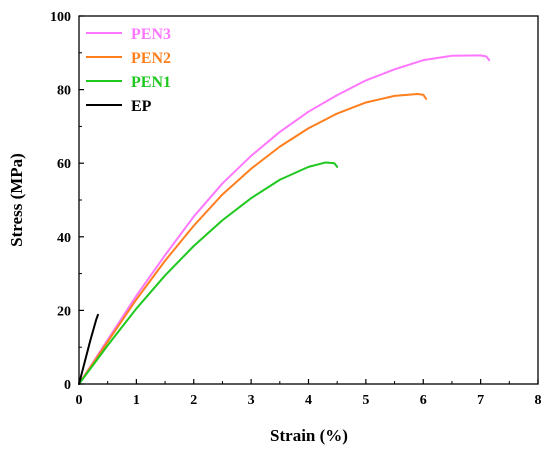  I want to click on legend-label-pen3: PEN3, so click(151, 34).